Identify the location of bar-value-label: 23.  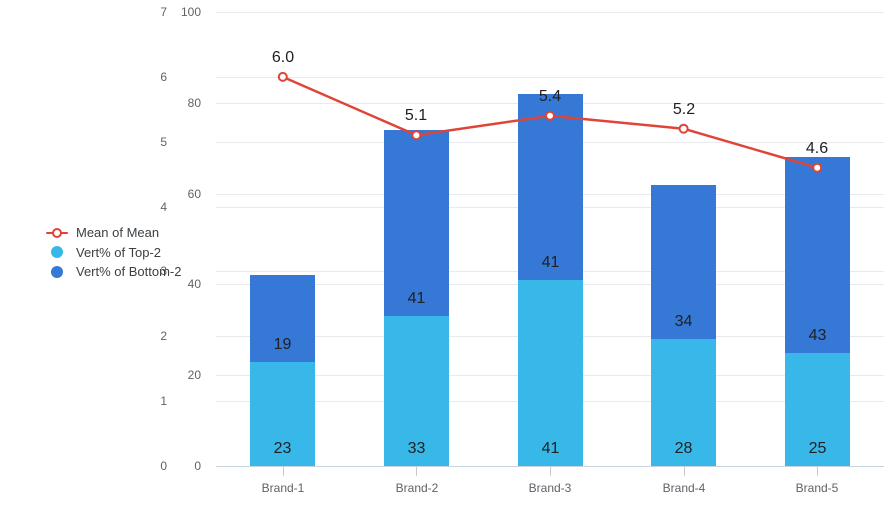
(282, 448).